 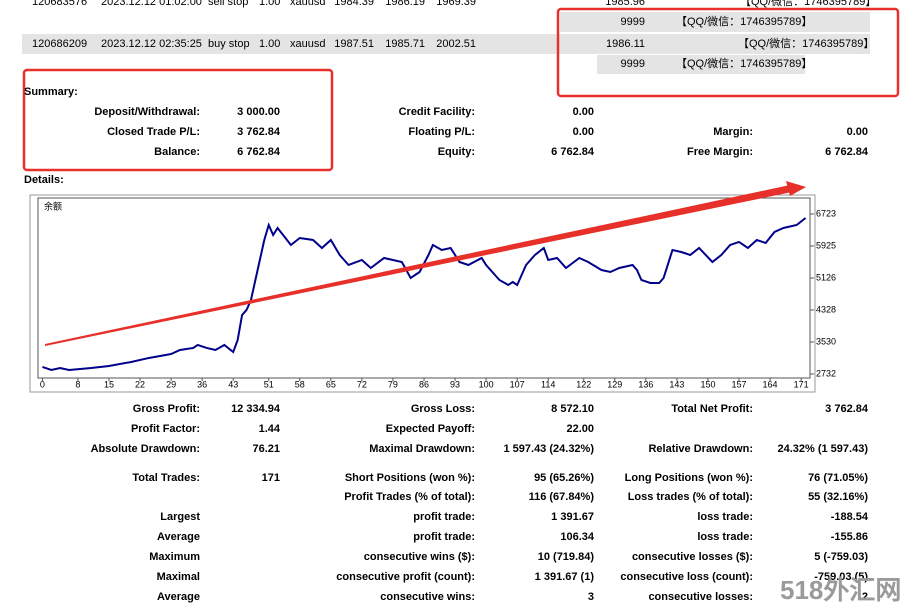 What do you see at coordinates (166, 409) in the screenshot?
I see `stat-label: Gross Profit:` at bounding box center [166, 409].